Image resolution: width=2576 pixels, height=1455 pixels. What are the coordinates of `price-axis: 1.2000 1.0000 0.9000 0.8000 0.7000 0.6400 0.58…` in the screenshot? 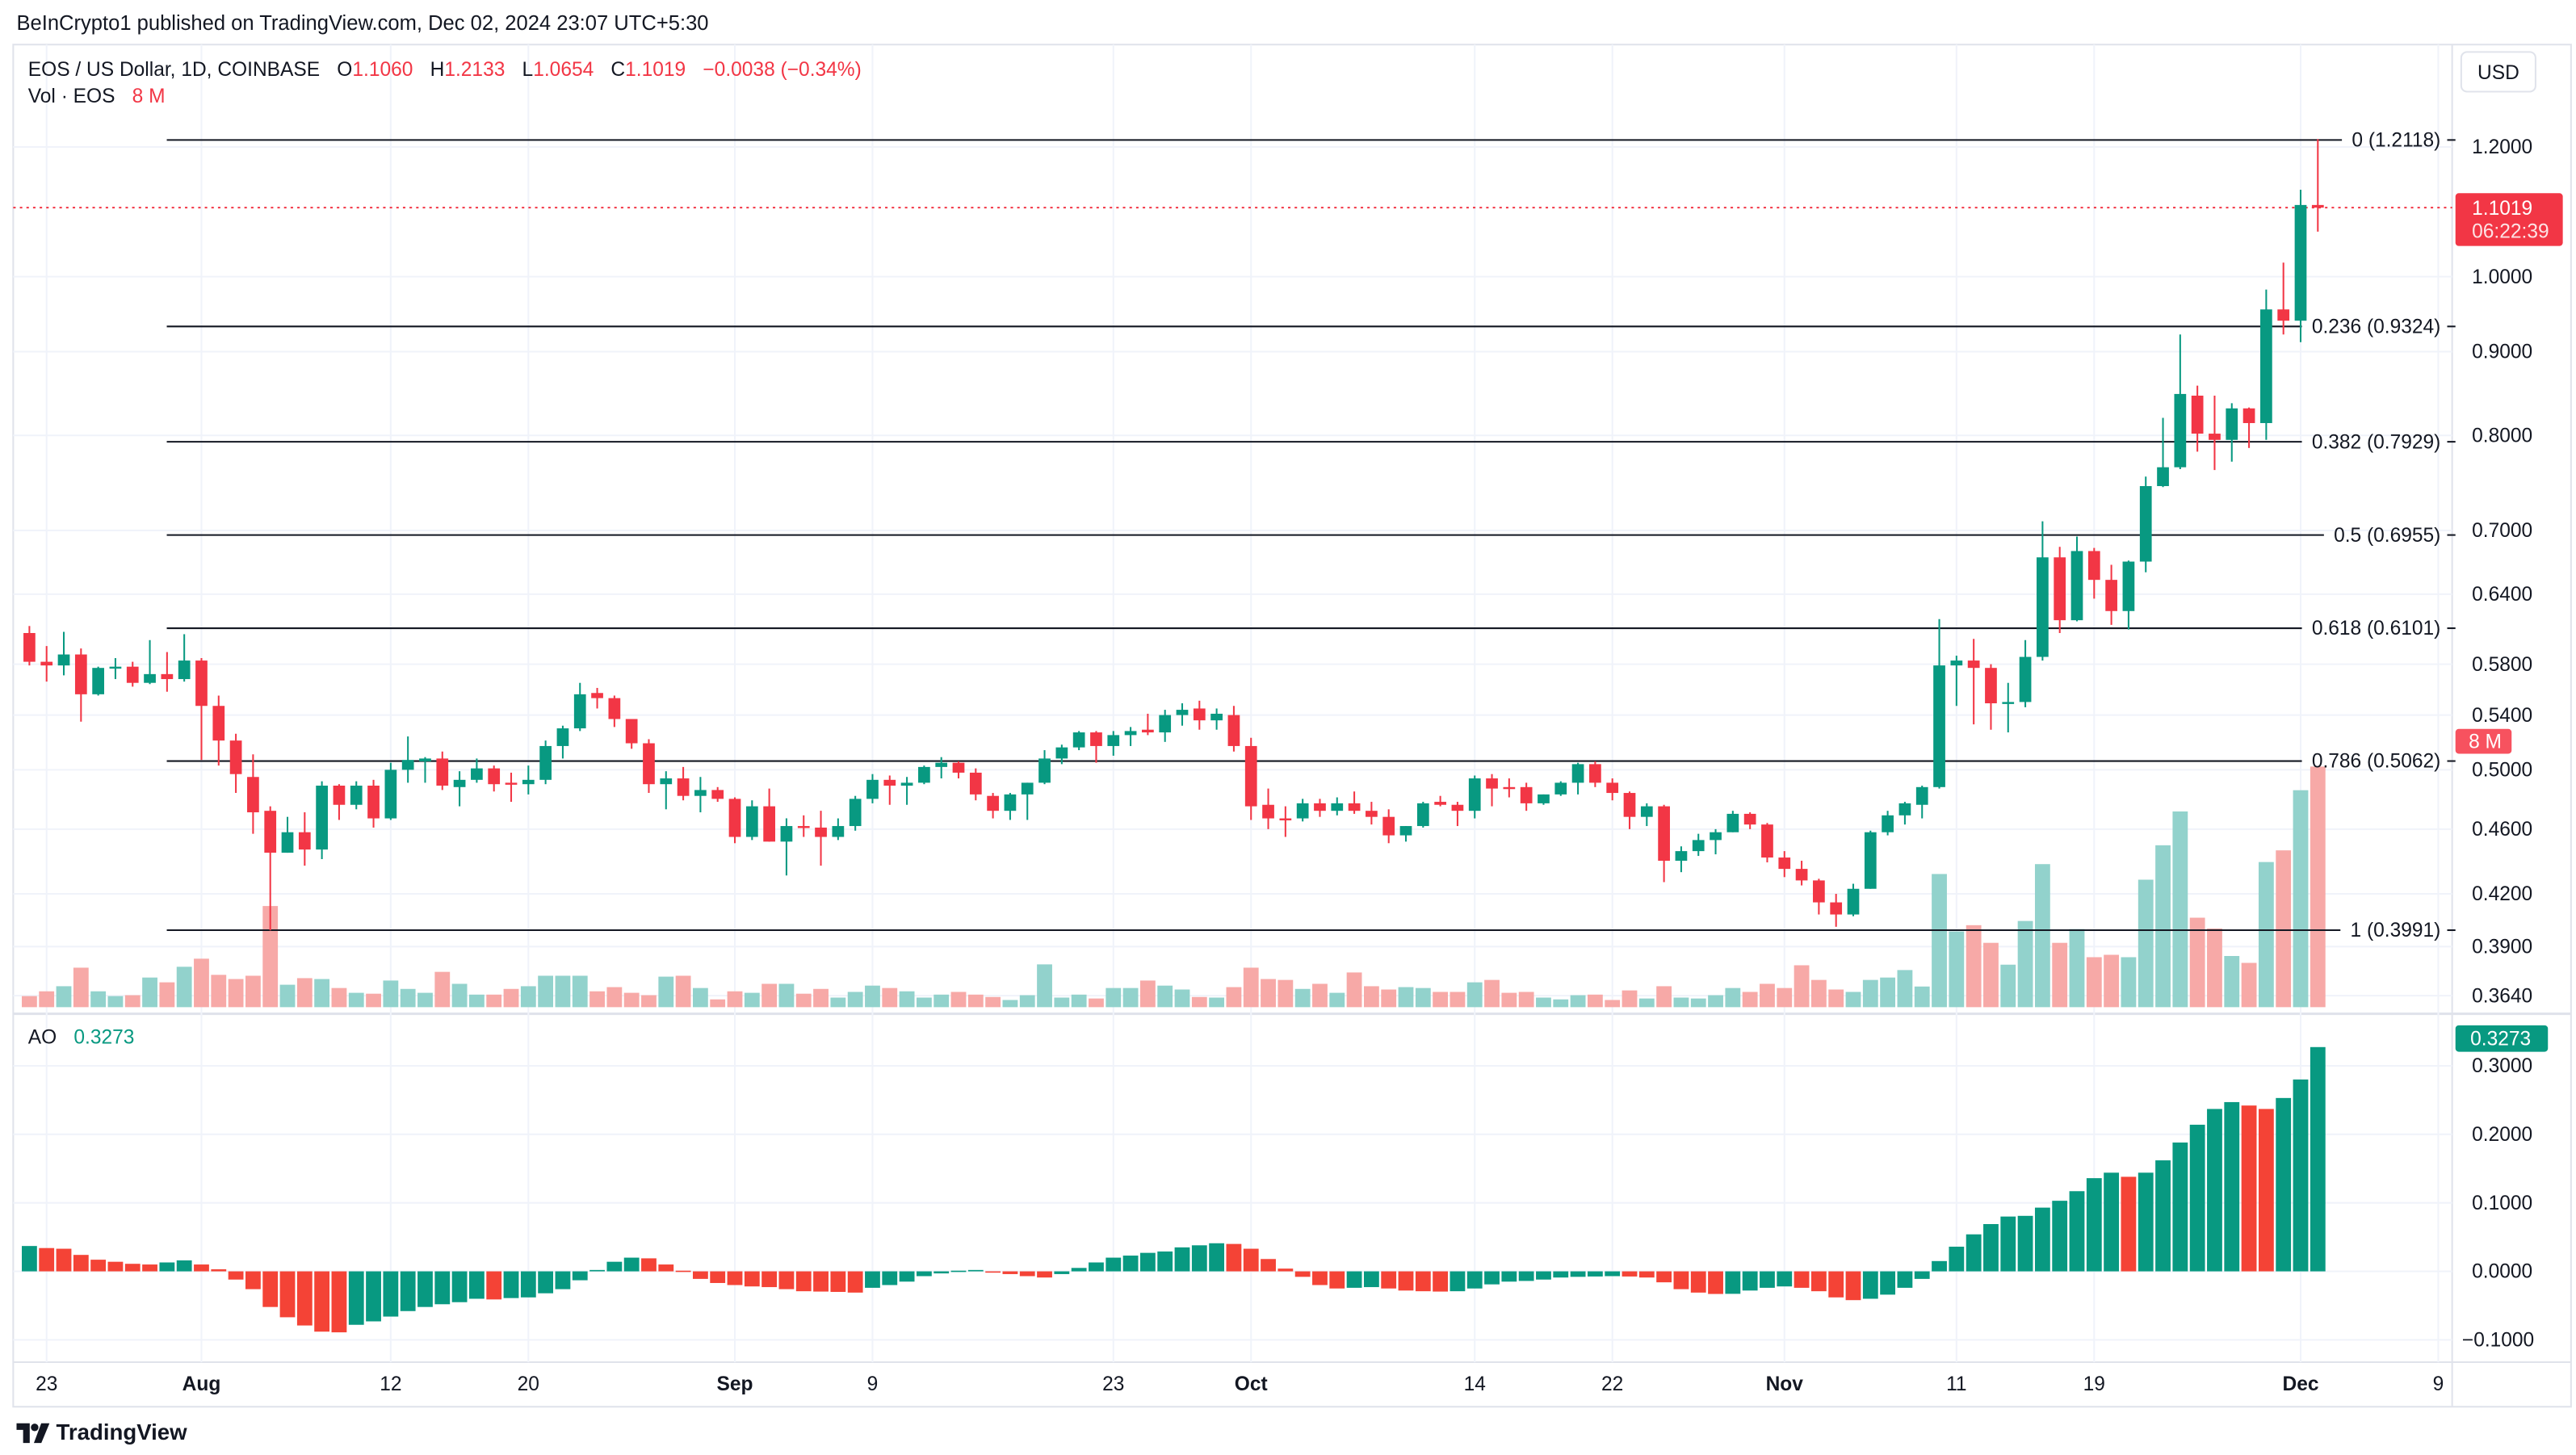 It's located at (2502, 571).